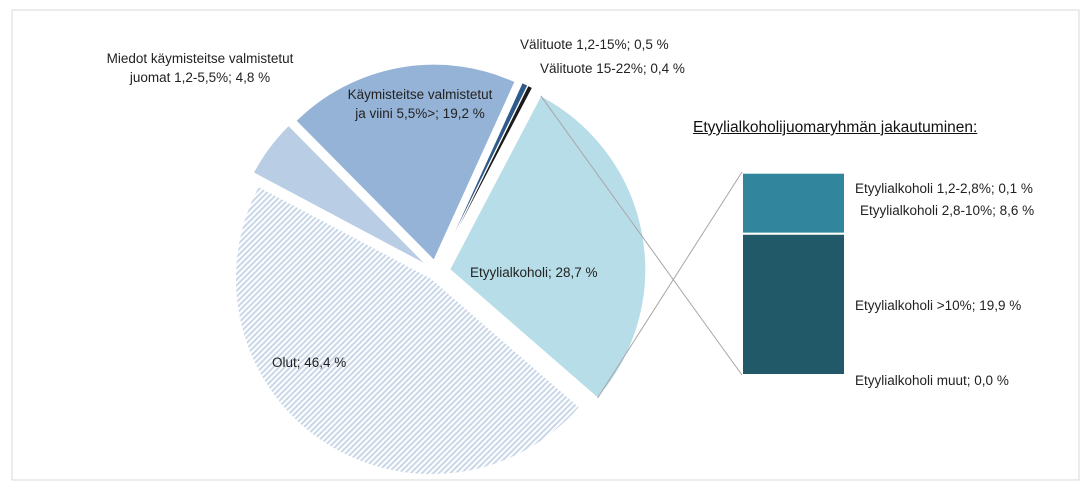 This screenshot has width=1085, height=488. Describe the element at coordinates (309, 362) in the screenshot. I see `slice-label: Olut; 46,4 %` at that location.